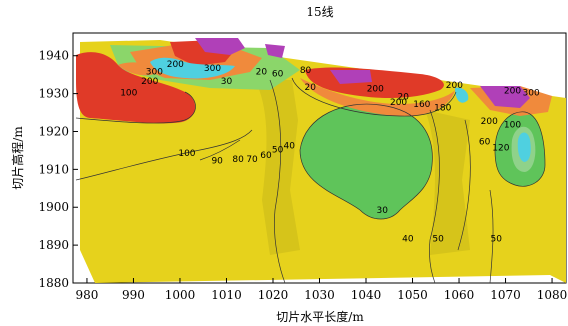  Describe the element at coordinates (133, 295) in the screenshot. I see `x-tick-label: 990` at that location.